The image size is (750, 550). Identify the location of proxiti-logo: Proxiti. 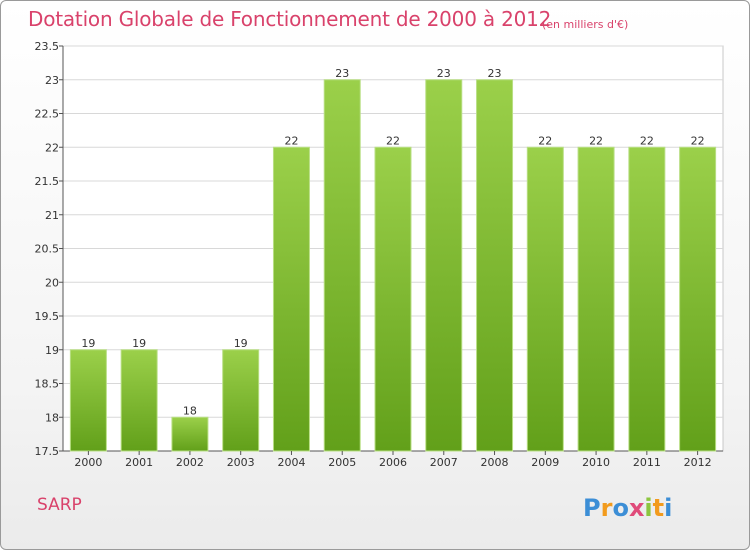
(627, 508).